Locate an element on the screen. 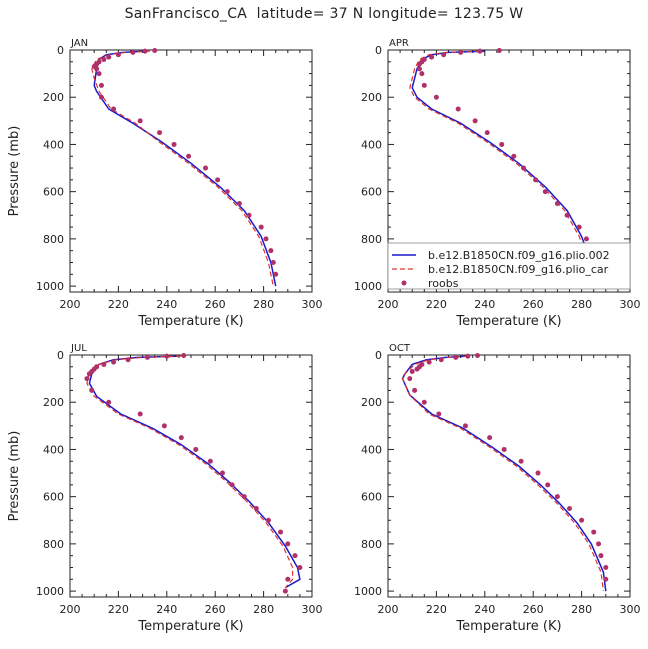 The image size is (648, 649). jan-x-tick-label: 300 is located at coordinates (312, 304).